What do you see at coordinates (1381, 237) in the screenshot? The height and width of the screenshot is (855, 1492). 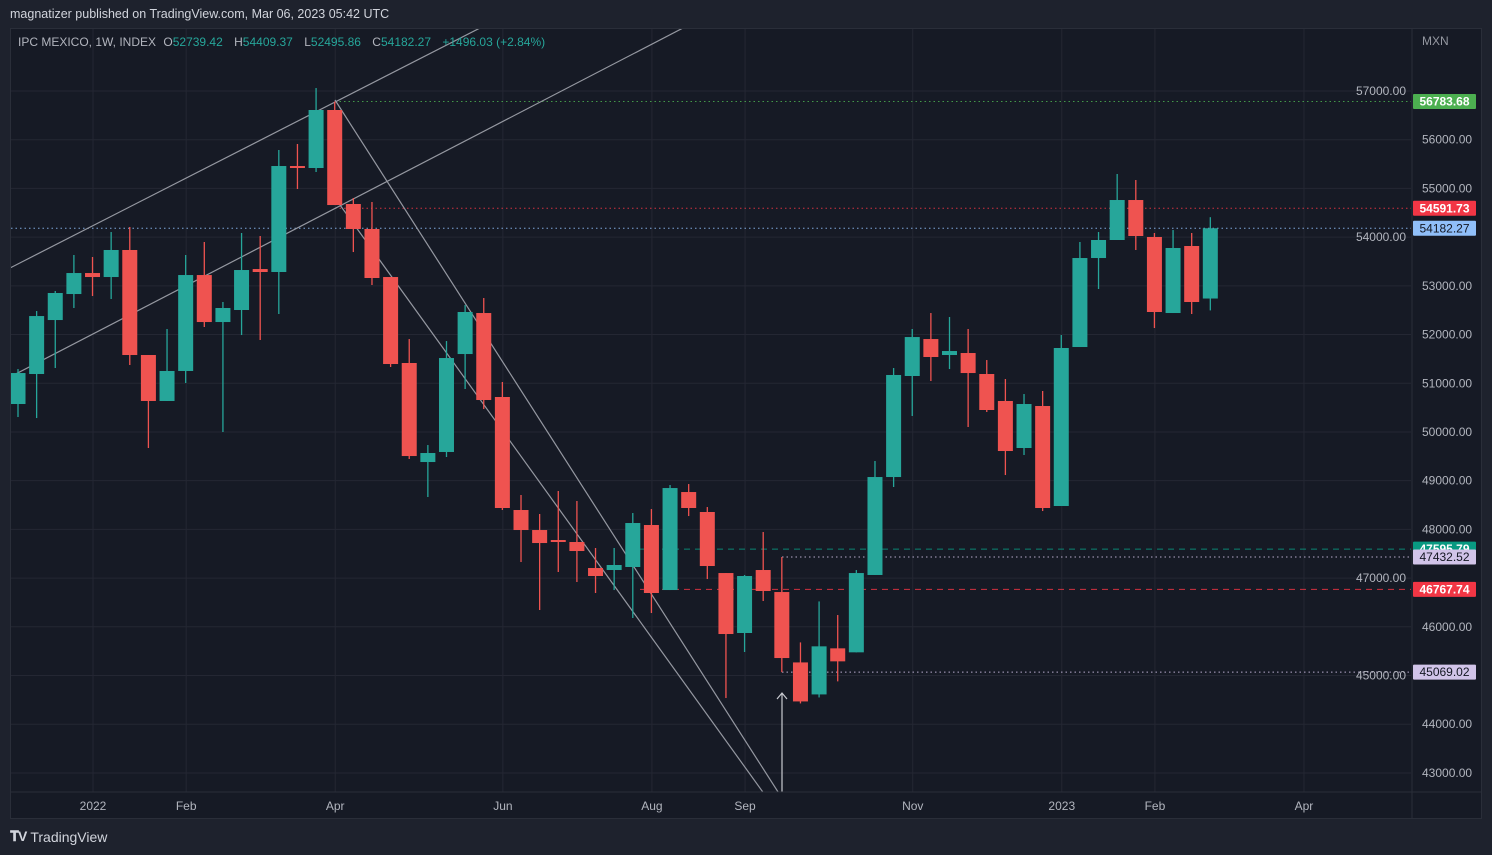 I see `y-tick-label: 54000.00` at bounding box center [1381, 237].